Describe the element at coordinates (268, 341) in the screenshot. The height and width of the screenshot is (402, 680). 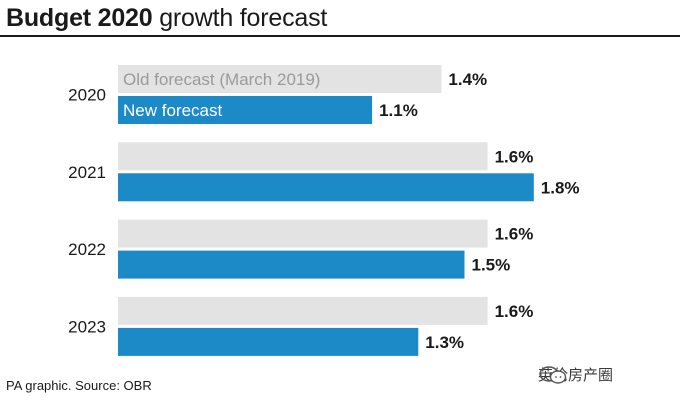
I see `new-forecast-bar-2023` at that location.